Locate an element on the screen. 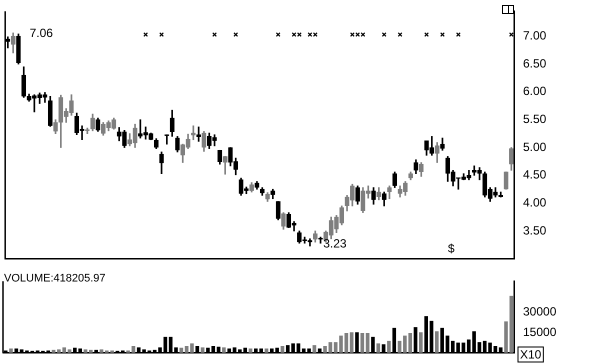 This screenshot has height=364, width=591. y-tick-label: 30000 is located at coordinates (540, 311).